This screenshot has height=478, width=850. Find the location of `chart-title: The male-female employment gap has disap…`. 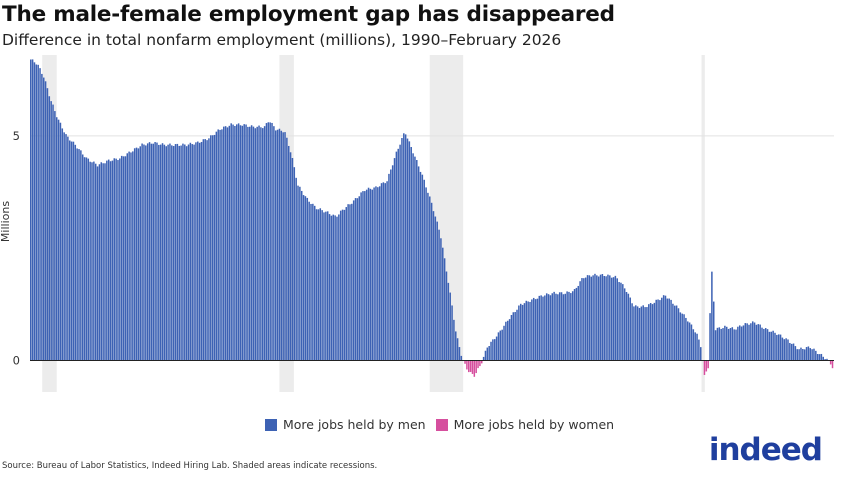

chart-title: The male-female employment gap has disap… is located at coordinates (308, 14).